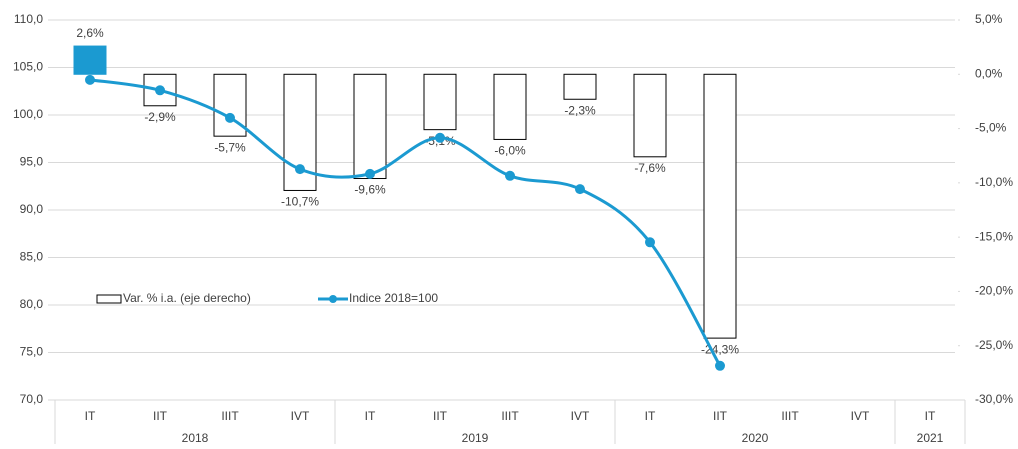 The height and width of the screenshot is (449, 1018). What do you see at coordinates (32, 162) in the screenshot?
I see `y-tick-label: 95,0` at bounding box center [32, 162].